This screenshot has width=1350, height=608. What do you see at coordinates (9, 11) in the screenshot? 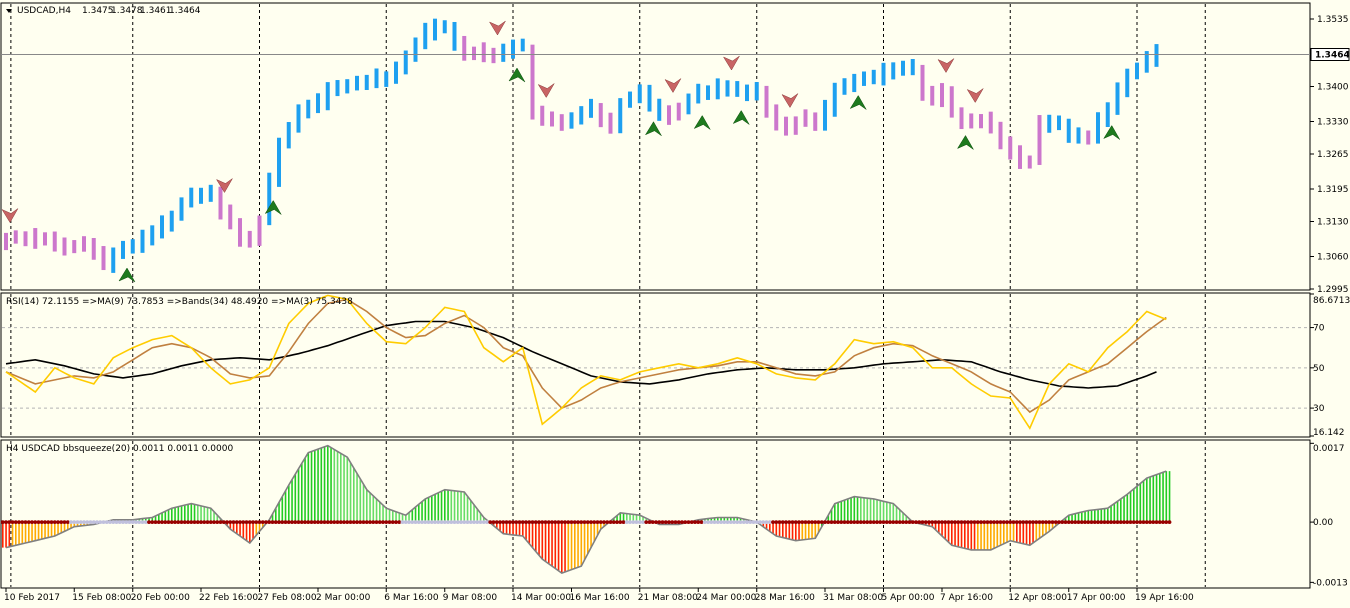
I see `triangle-down-icon` at bounding box center [9, 11].